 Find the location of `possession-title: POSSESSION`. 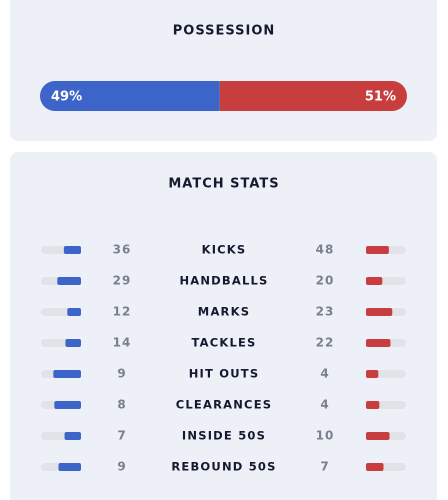

possession-title: POSSESSION is located at coordinates (224, 31).